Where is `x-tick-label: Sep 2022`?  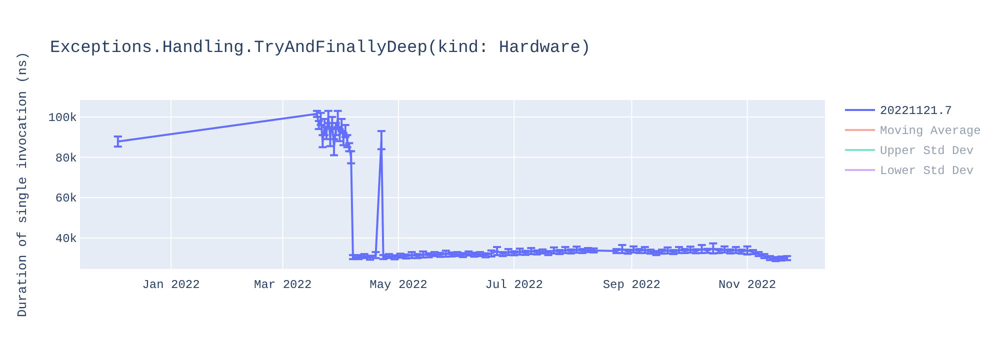
x-tick-label: Sep 2022 is located at coordinates (631, 285).